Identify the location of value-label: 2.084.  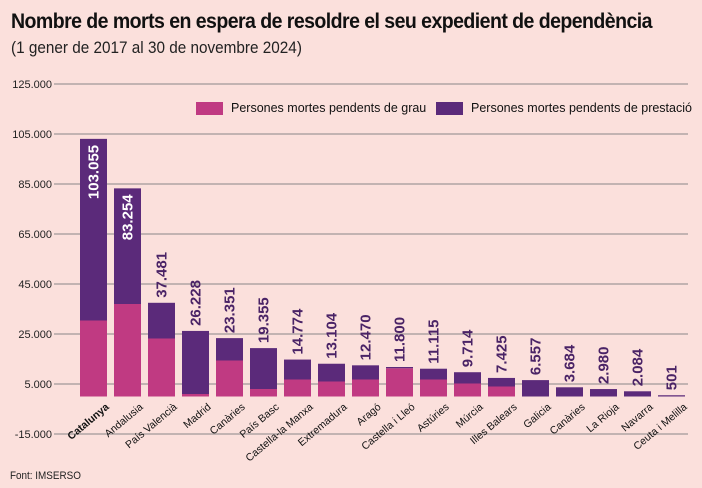
(638, 367).